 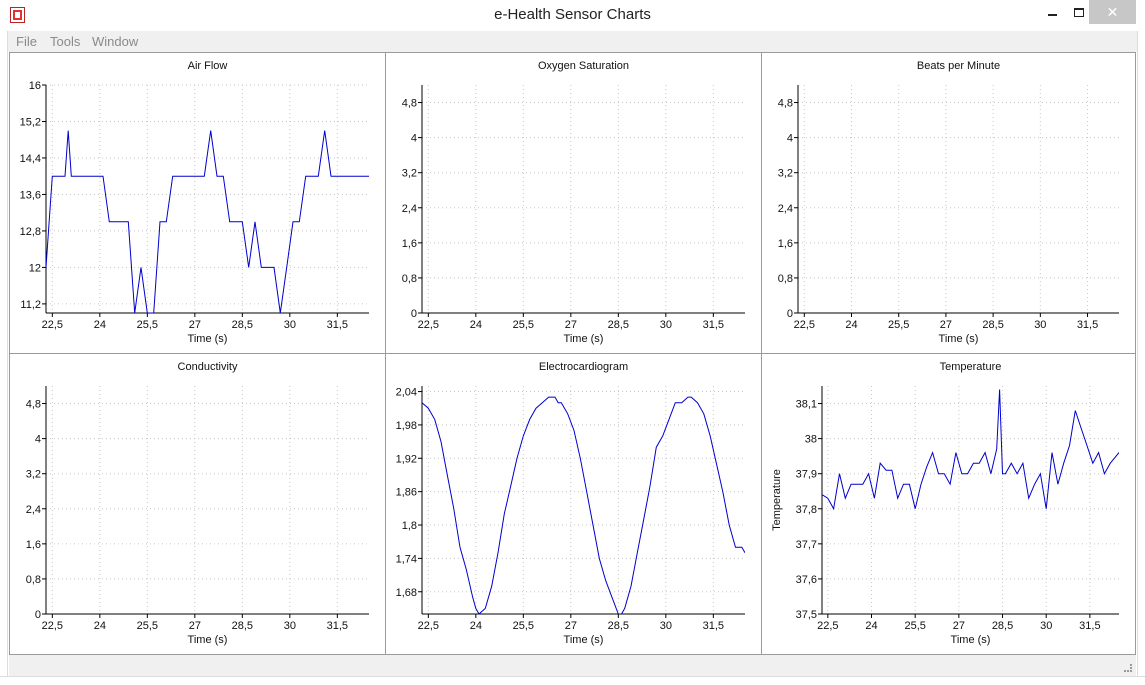 What do you see at coordinates (583, 367) in the screenshot?
I see `chart-title: Electrocardiogram` at bounding box center [583, 367].